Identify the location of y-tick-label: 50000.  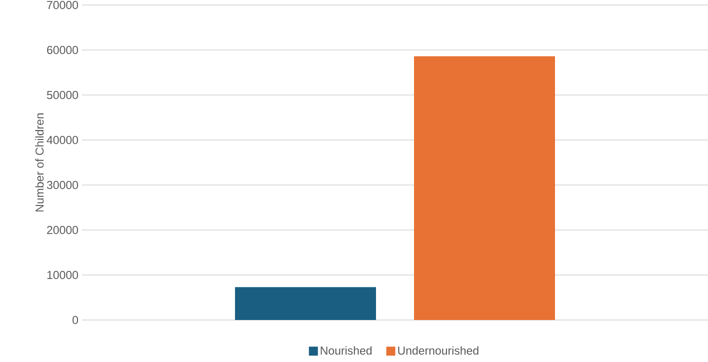
(62, 95).